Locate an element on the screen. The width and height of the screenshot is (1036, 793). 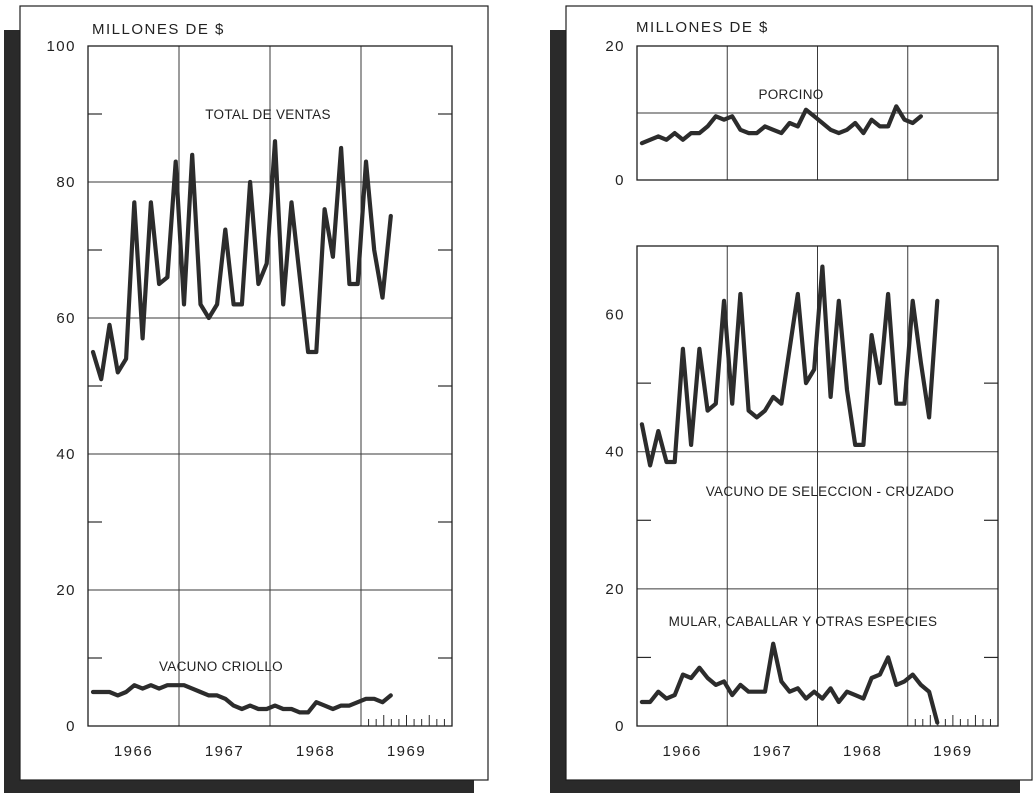
left-unit-label: MILLONES DE $ is located at coordinates (158, 29).